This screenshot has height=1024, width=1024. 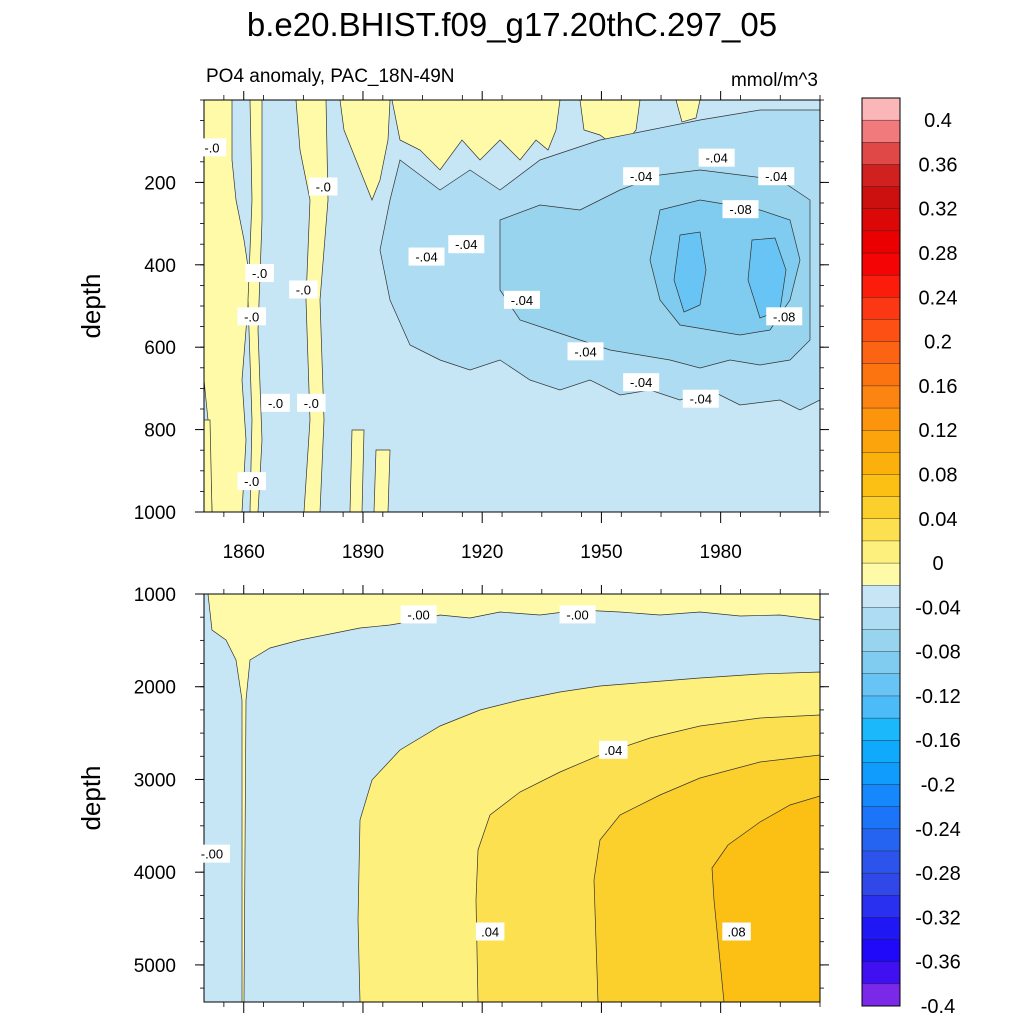 What do you see at coordinates (938, 165) in the screenshot?
I see `colorbar-tick-label: 0.36` at bounding box center [938, 165].